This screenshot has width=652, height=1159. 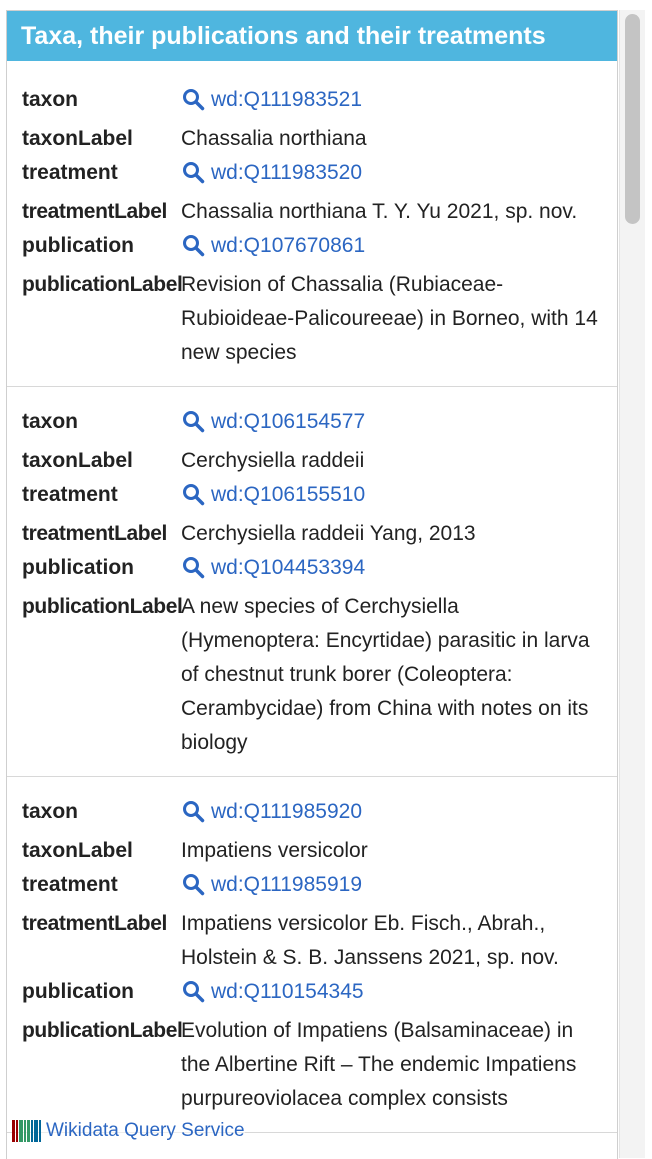 What do you see at coordinates (287, 811) in the screenshot?
I see `taxon-id: wd:Q111985920` at bounding box center [287, 811].